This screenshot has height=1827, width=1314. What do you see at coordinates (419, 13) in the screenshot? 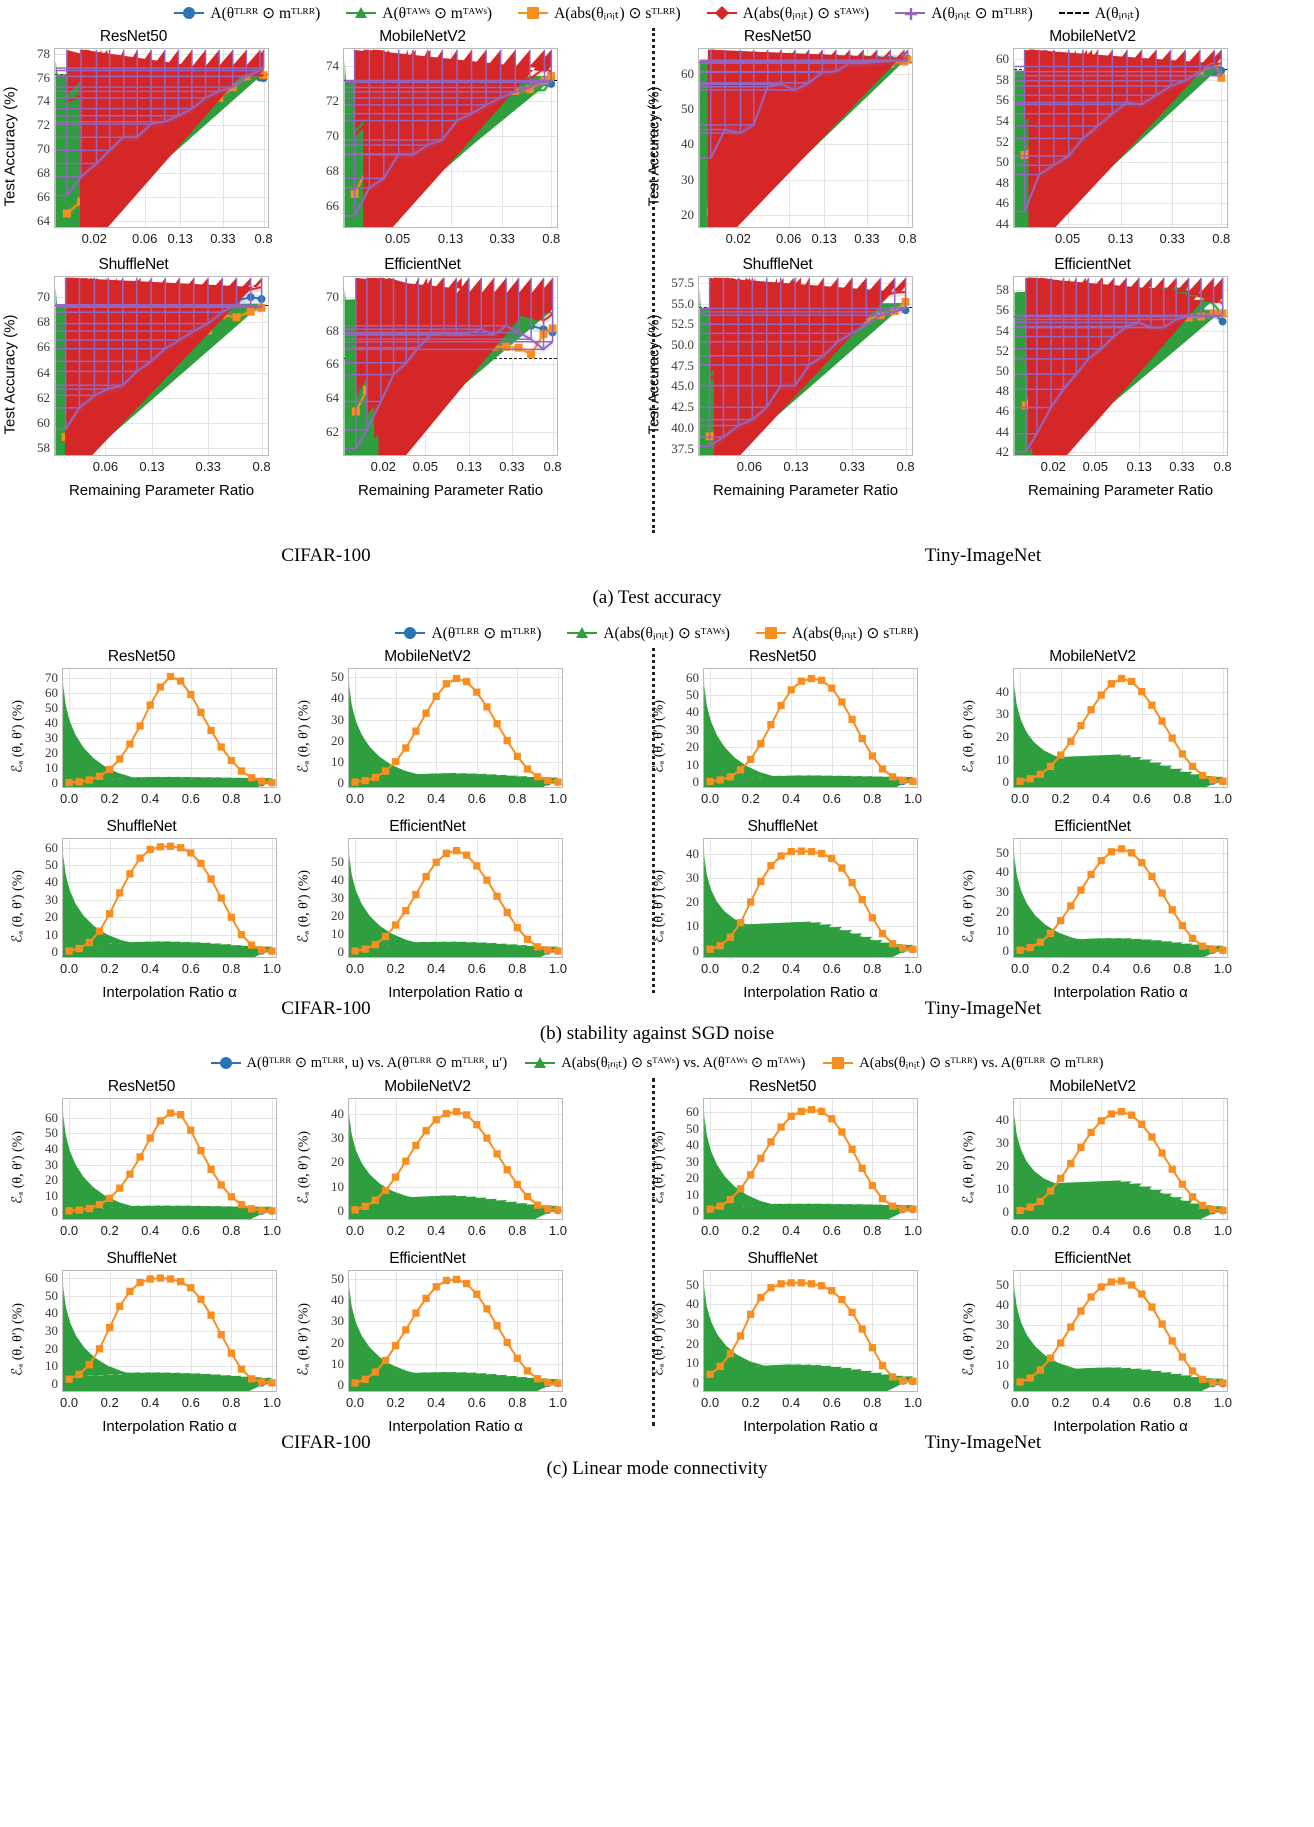
I see `legend-aws-mask: A(θᵀᴬᵂˢ ⊙ mᵀᴬᵂˢ)` at bounding box center [419, 13].